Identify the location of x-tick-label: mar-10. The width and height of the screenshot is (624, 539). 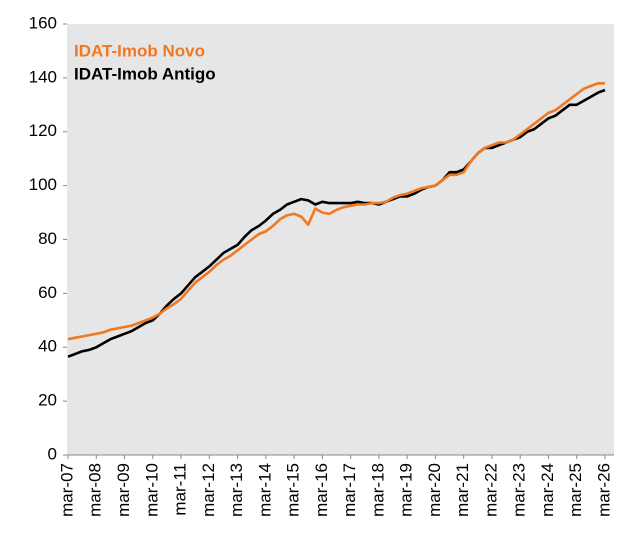
(151, 490).